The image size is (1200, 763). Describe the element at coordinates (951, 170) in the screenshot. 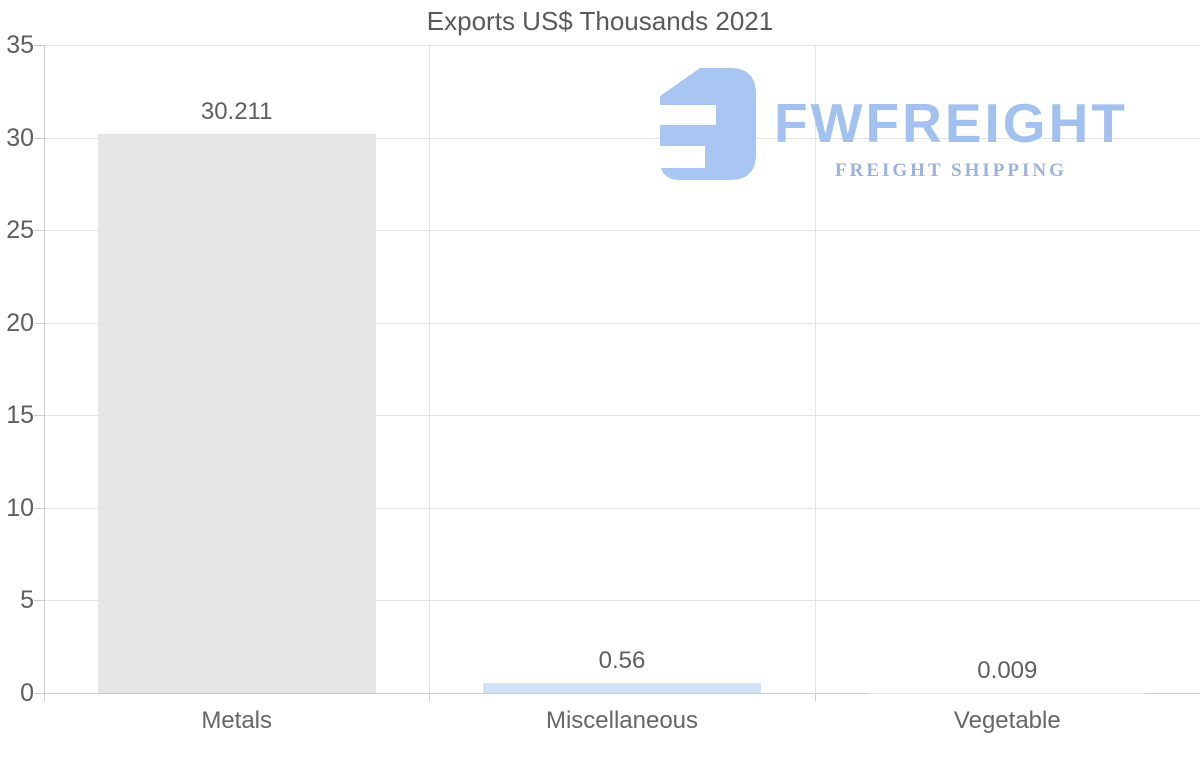

I see `brand-tagline: FREIGHT SHIPPING` at that location.